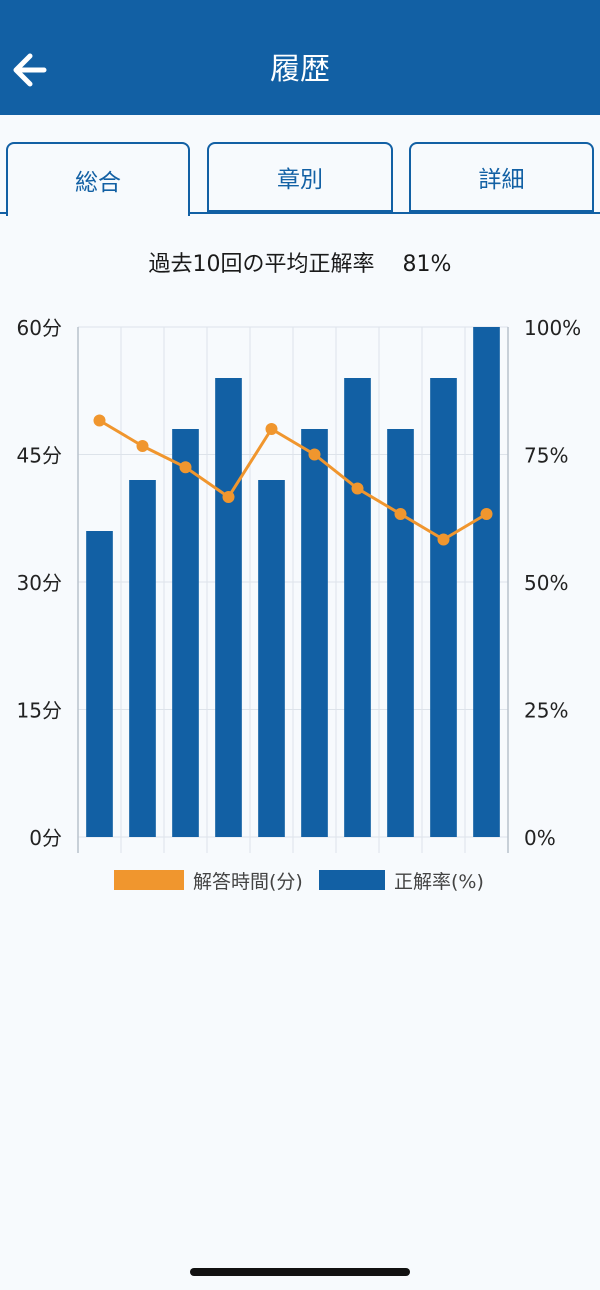  I want to click on y-right-tick-label: 100%, so click(552, 328).